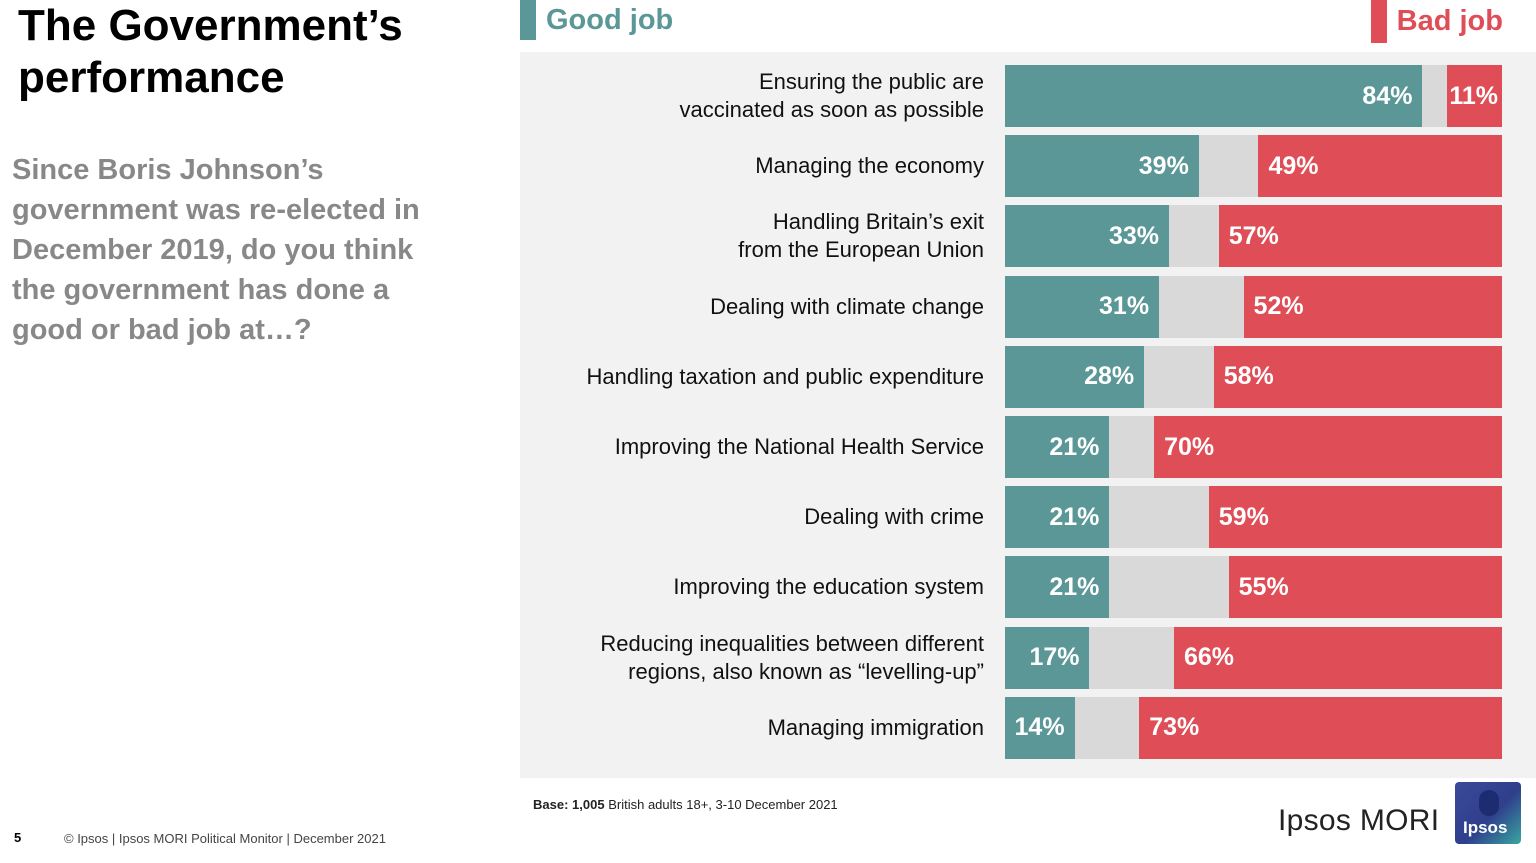 Image resolution: width=1536 pixels, height=863 pixels. Describe the element at coordinates (1485, 827) in the screenshot. I see `logo-text: Ipsos` at that location.